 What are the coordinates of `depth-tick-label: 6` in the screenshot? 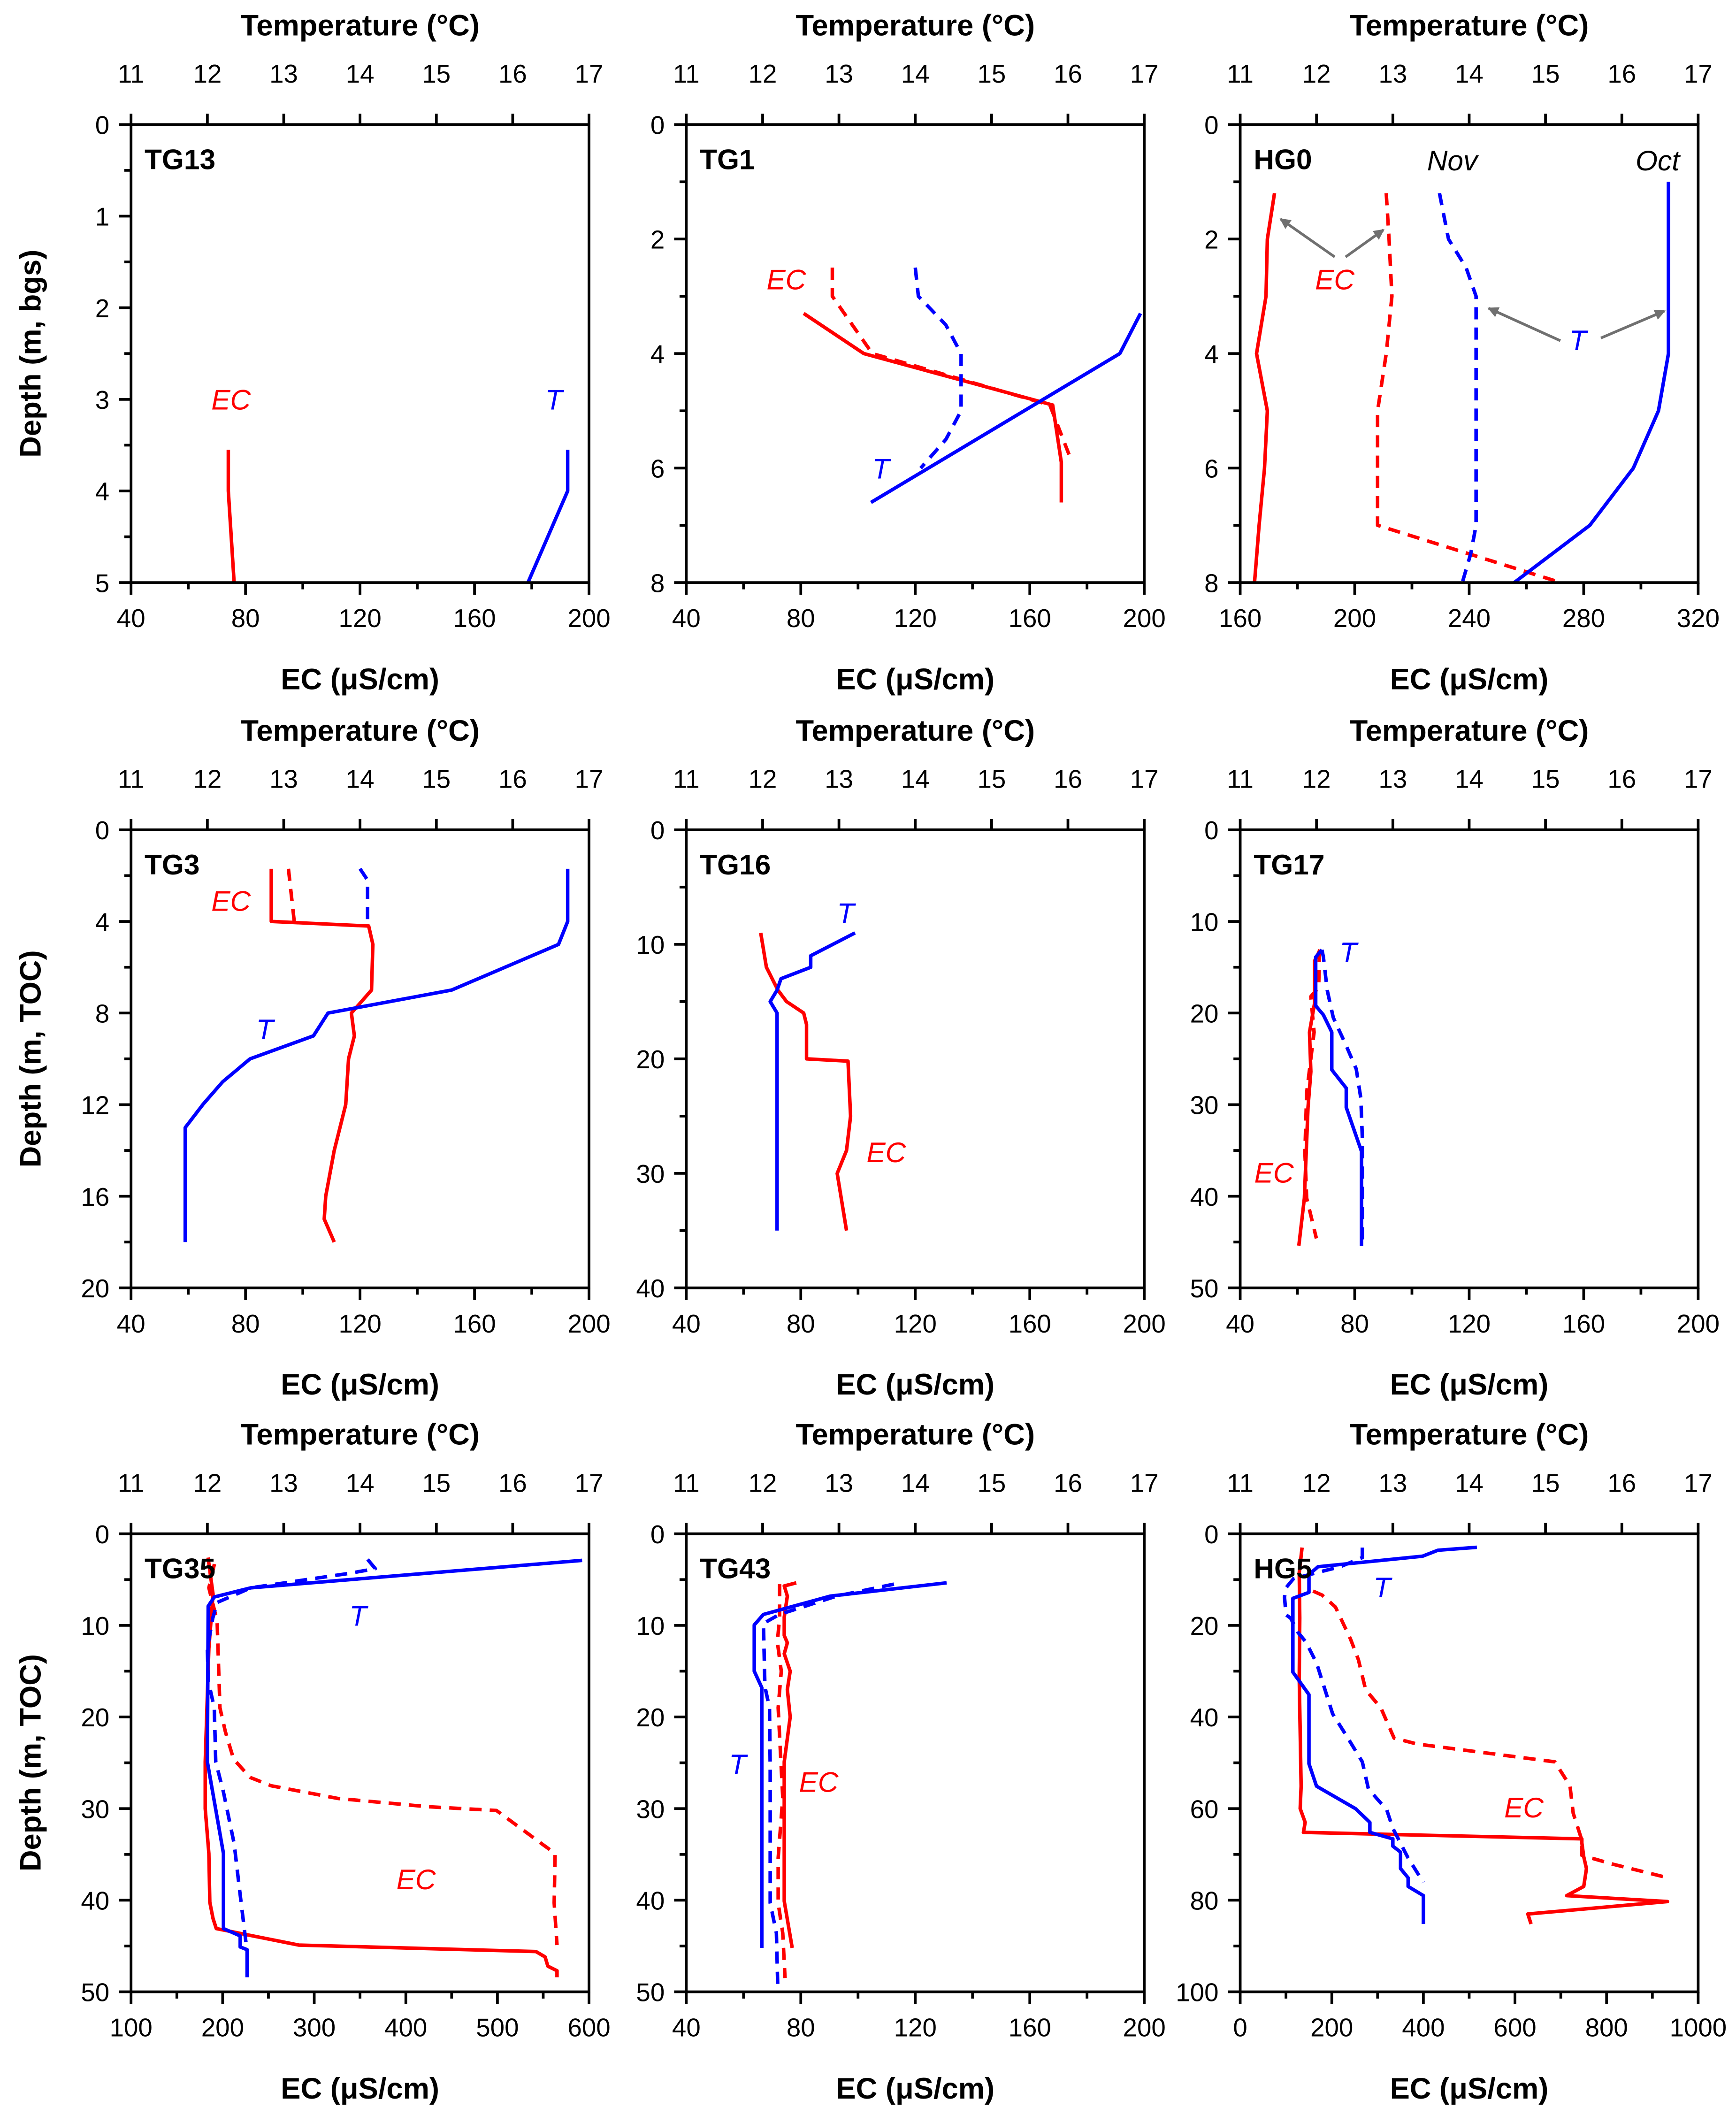 It's located at (657, 468).